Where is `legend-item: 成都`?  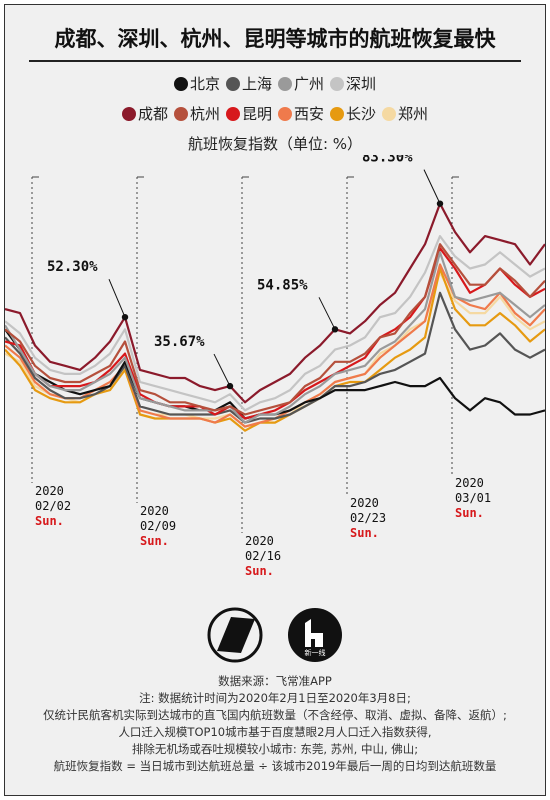
legend-item: 成都 is located at coordinates (144, 113).